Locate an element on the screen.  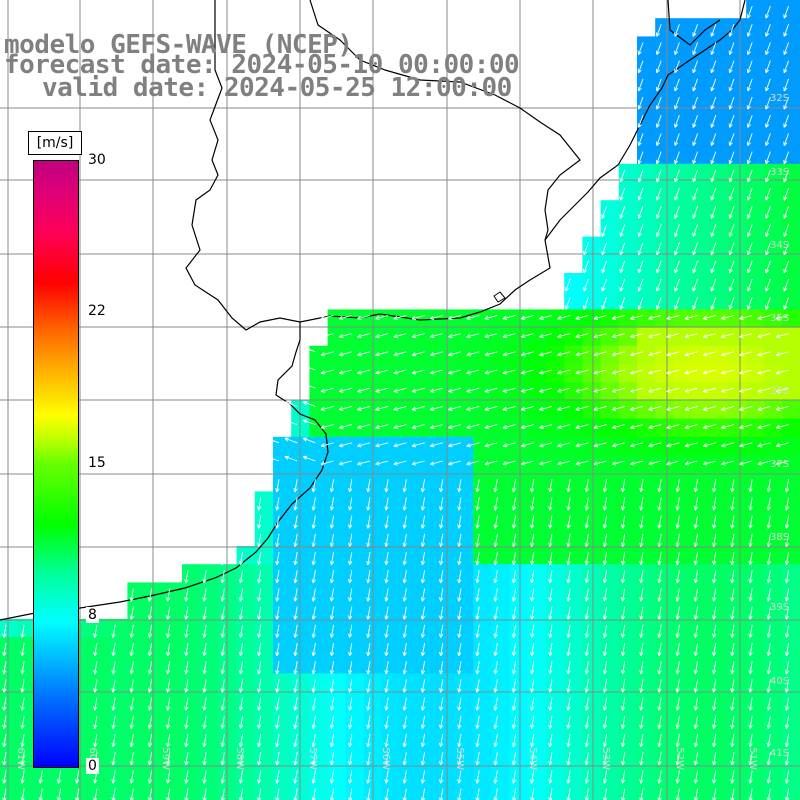
longitude-label: 51W is located at coordinates (752, 758).